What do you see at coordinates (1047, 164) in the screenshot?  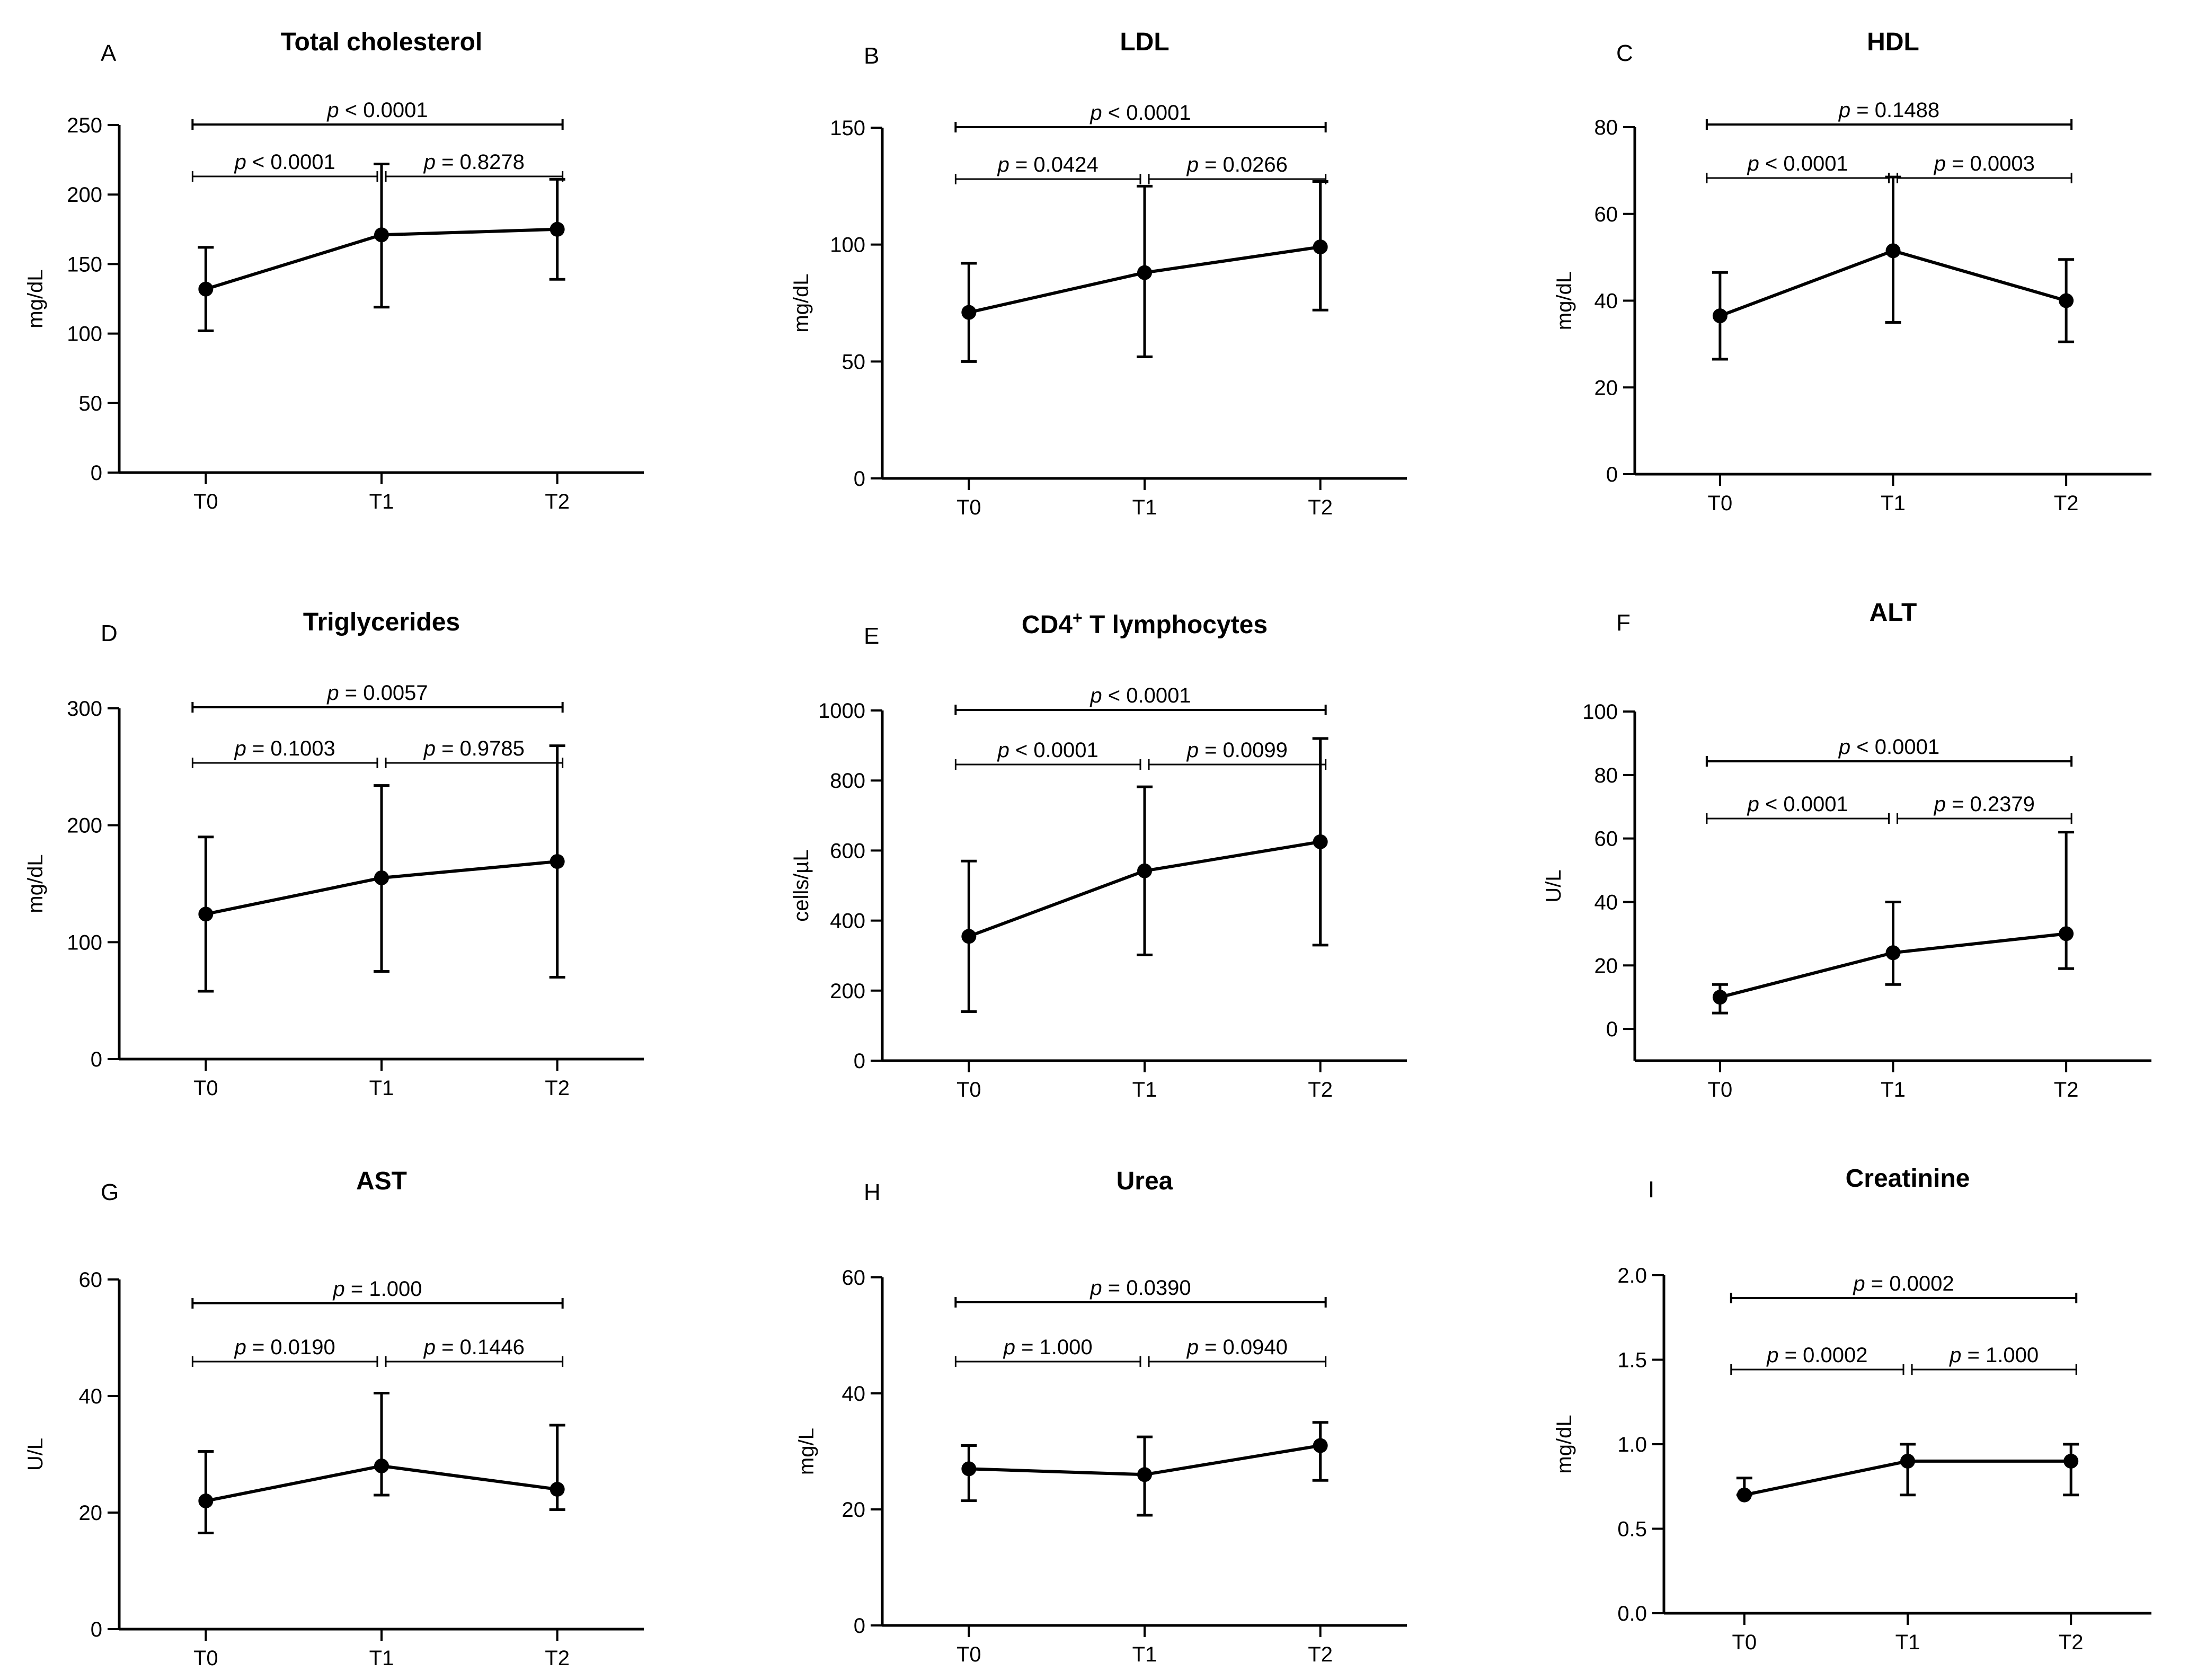 I see `p-value-label: p = 0.0424` at bounding box center [1047, 164].